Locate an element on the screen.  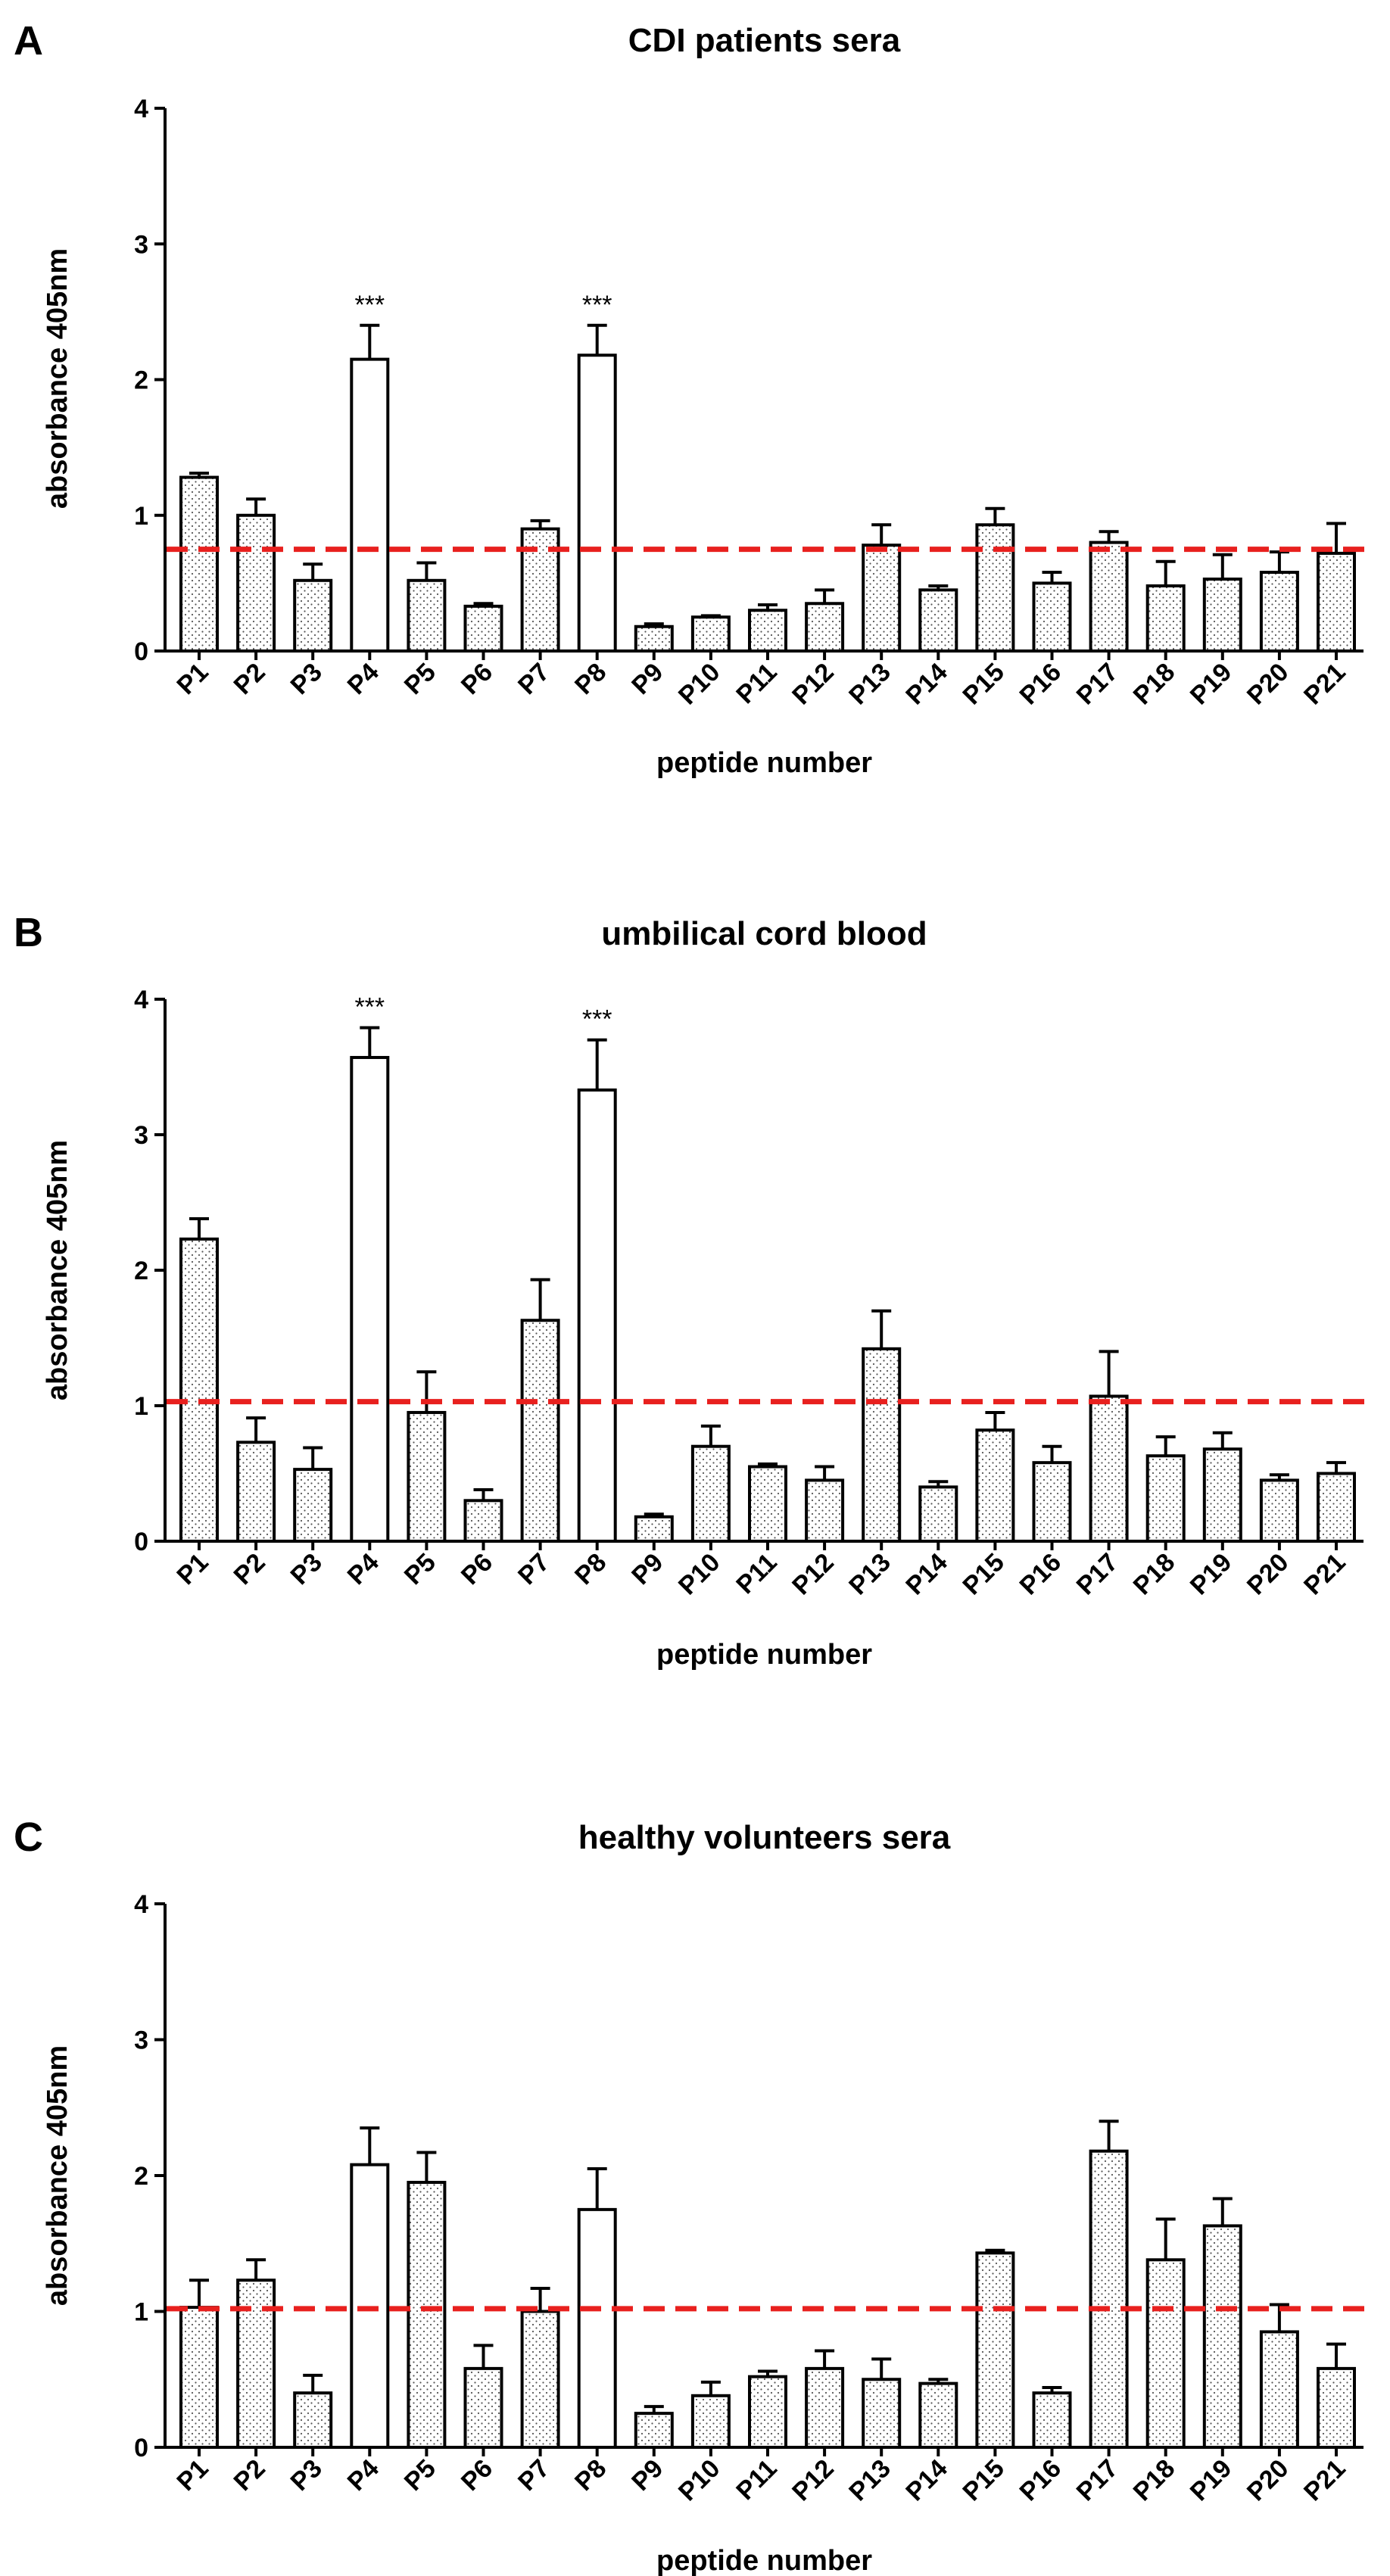
x-tick-label: P5 is located at coordinates (420, 1569).